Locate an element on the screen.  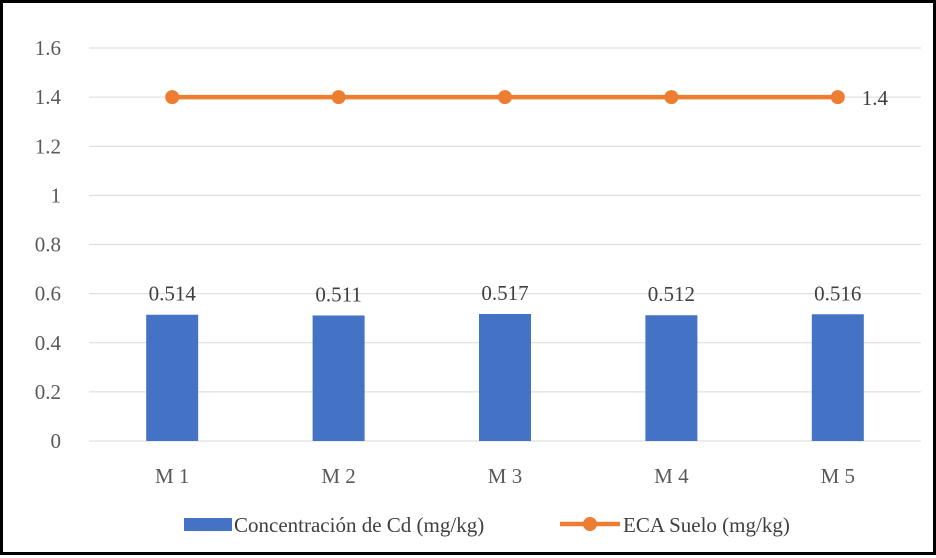
y-tick-label: 1 is located at coordinates (56, 195).